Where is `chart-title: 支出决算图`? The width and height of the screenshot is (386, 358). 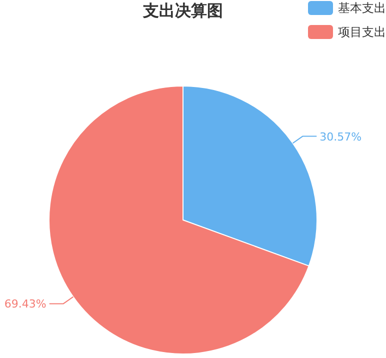 chart-title: 支出决算图 is located at coordinates (182, 10).